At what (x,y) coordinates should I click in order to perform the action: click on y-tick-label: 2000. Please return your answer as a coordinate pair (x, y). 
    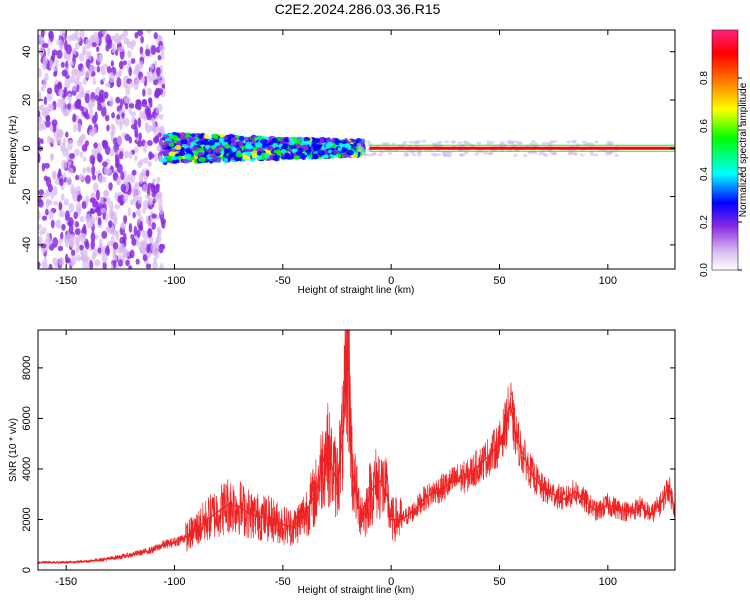
    Looking at the image, I should click on (27, 519).